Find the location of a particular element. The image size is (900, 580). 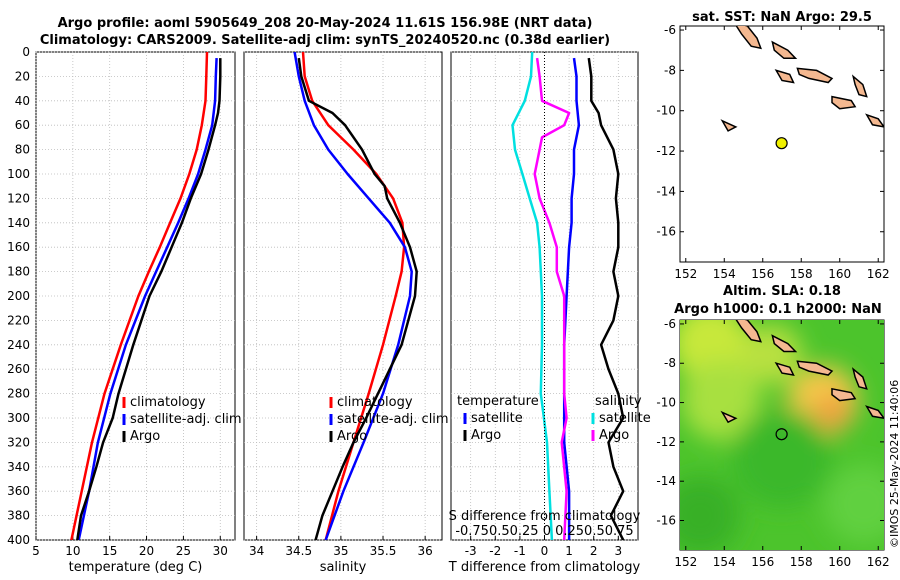

series-line-t-argo is located at coordinates (606, 298).